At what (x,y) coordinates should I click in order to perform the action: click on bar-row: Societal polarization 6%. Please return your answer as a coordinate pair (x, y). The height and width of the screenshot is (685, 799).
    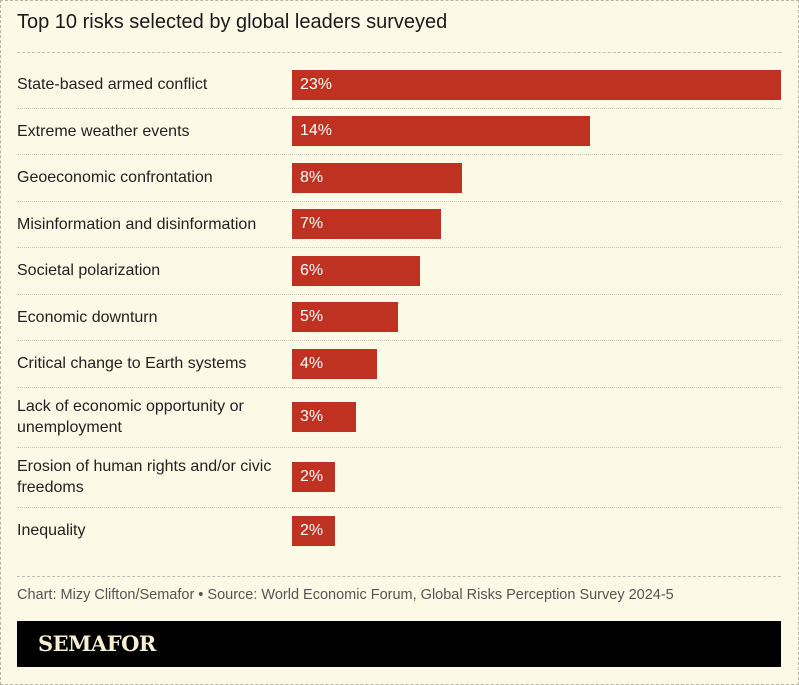
    Looking at the image, I should click on (399, 271).